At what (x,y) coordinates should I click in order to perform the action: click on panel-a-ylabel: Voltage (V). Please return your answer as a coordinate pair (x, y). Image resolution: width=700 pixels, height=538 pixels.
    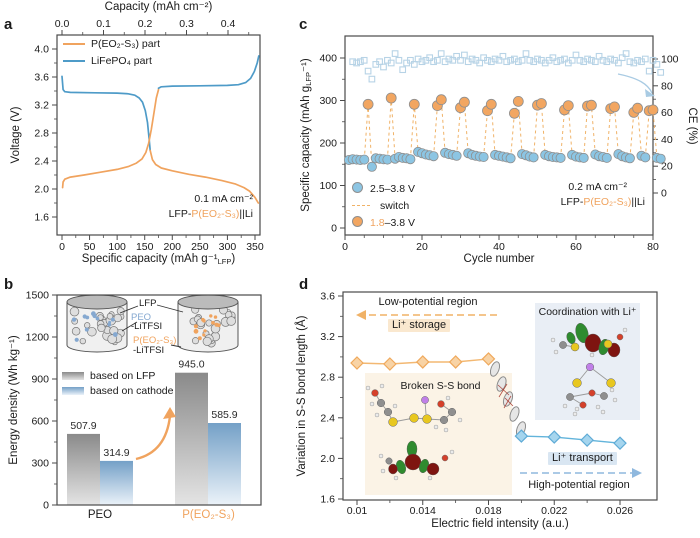
    Looking at the image, I should click on (16, 135).